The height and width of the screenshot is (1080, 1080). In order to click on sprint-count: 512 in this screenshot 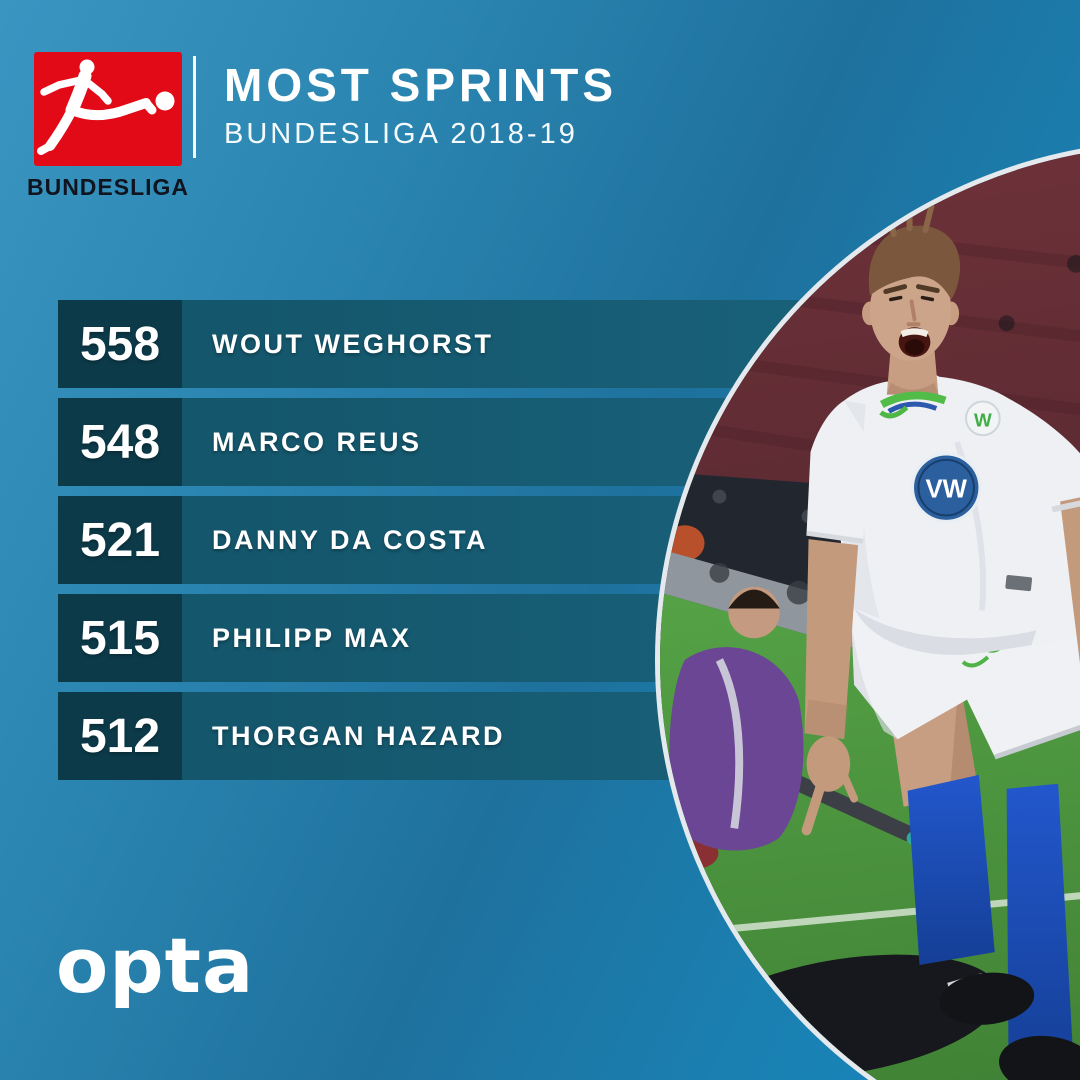, I will do `click(120, 736)`.